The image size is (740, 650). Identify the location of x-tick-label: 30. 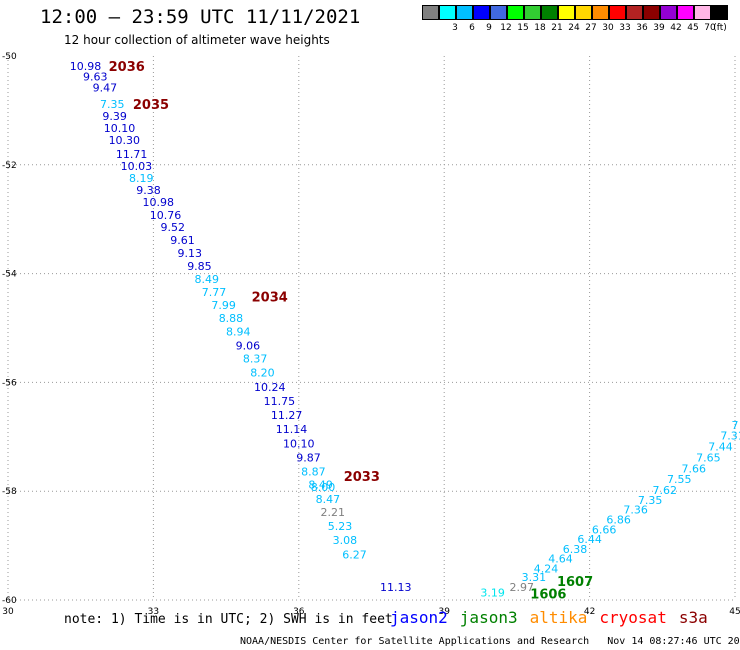
(8, 612).